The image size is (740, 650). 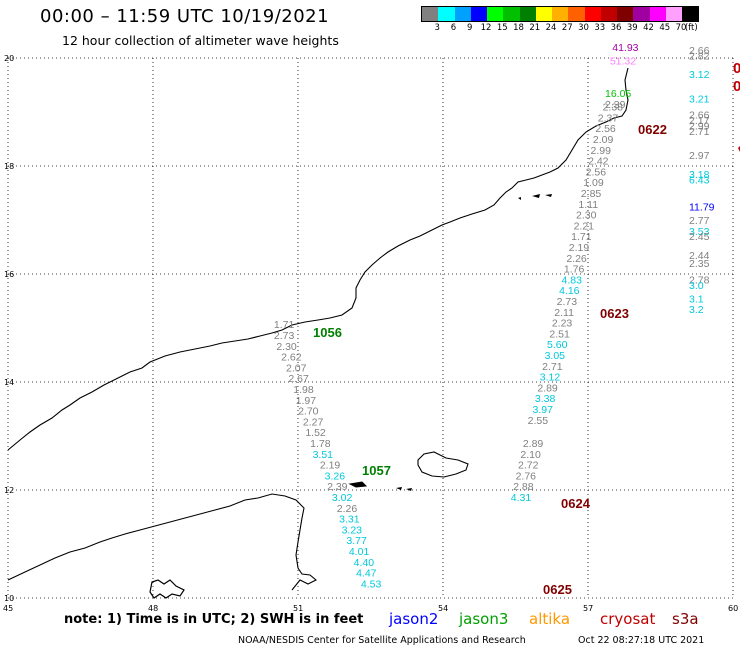 I want to click on wave-height-value: 1.11, so click(x=588, y=205).